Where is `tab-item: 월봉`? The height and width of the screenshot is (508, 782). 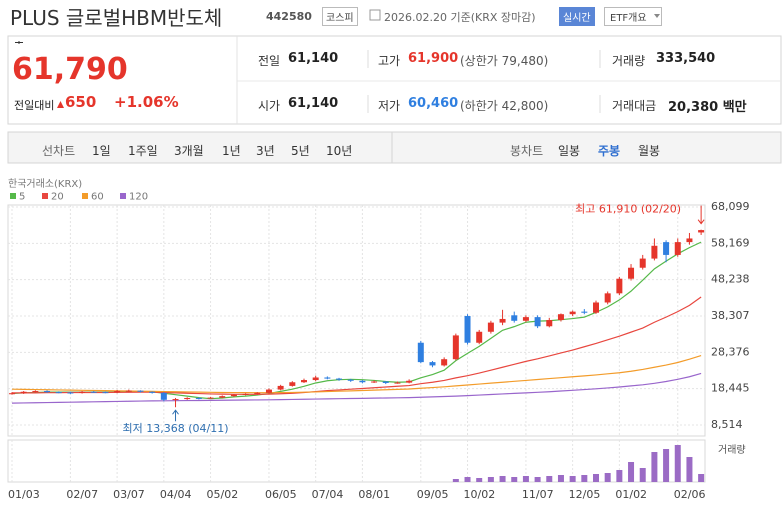 tab-item: 월봉 is located at coordinates (649, 151).